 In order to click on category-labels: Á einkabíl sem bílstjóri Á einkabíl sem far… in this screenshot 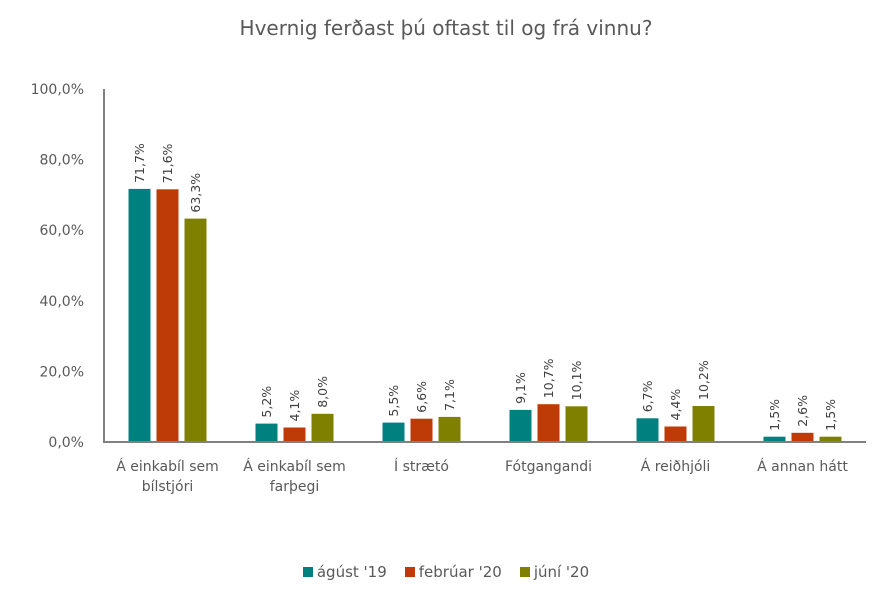, I will do `click(482, 476)`.